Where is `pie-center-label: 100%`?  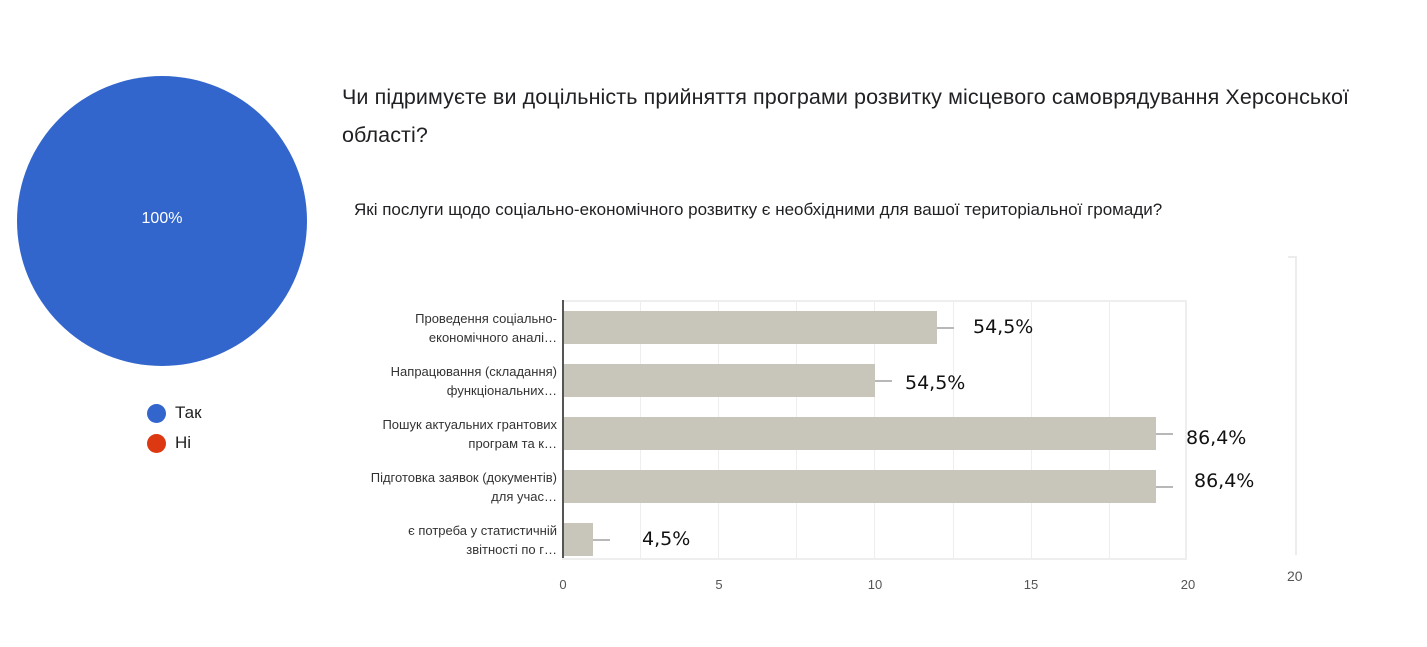
pie-center-label: 100% is located at coordinates (162, 218).